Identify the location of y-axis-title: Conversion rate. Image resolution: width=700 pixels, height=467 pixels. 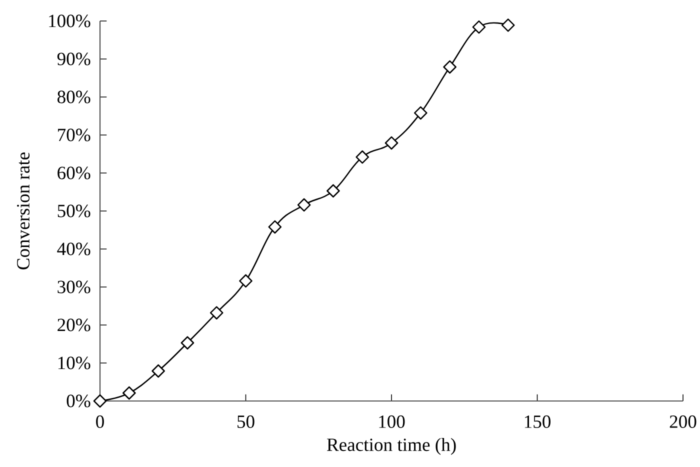
(23, 211).